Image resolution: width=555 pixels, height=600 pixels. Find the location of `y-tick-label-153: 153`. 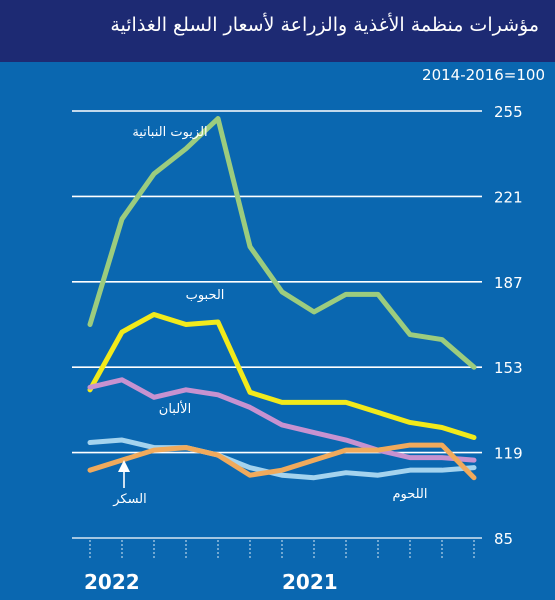

y-tick-label-153: 153 is located at coordinates (508, 368).